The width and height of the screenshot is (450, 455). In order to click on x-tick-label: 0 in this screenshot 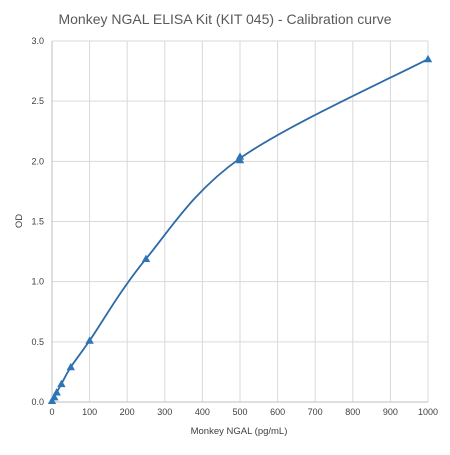, I will do `click(51, 412)`.